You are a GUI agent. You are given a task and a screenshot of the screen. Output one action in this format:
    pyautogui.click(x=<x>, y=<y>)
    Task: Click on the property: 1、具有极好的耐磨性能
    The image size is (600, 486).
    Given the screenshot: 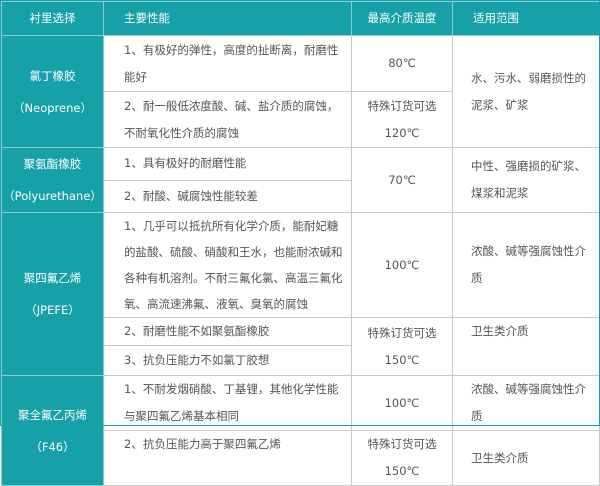 What is the action you would take?
    pyautogui.click(x=227, y=164)
    